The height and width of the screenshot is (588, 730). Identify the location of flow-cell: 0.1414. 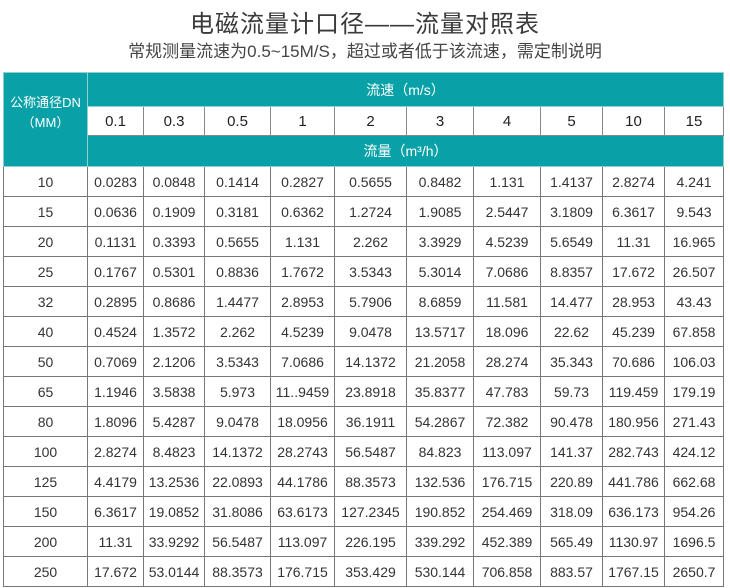
(237, 181).